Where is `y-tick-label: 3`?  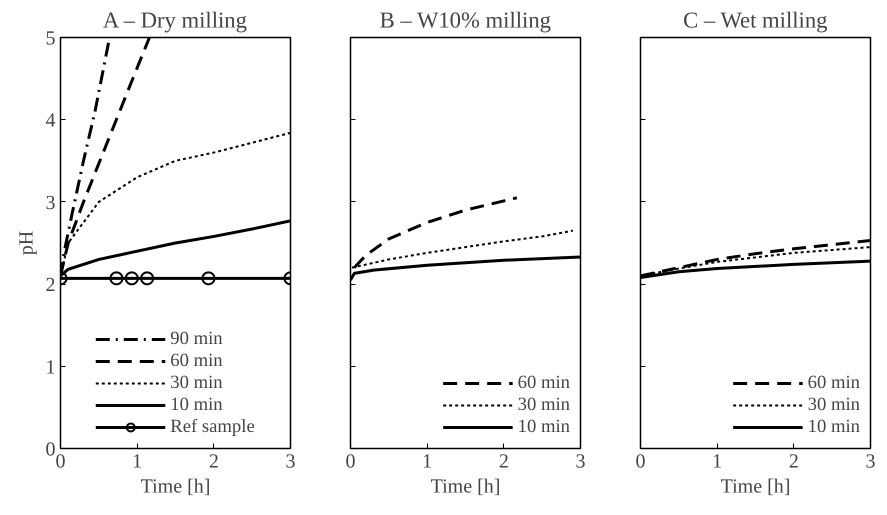
y-tick-label: 3 is located at coordinates (51, 203).